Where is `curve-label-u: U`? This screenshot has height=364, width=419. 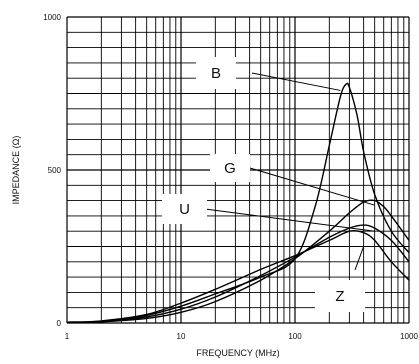 curve-label-u: U is located at coordinates (184, 209).